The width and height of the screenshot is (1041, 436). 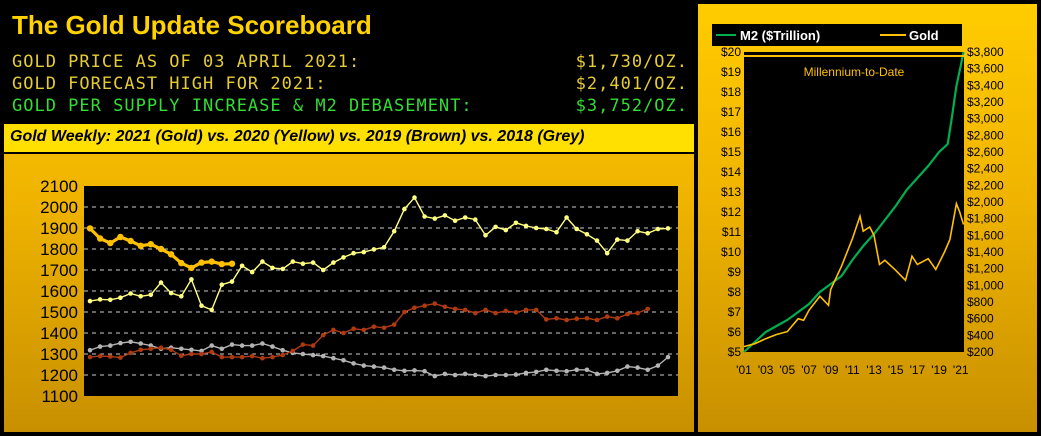 What do you see at coordinates (985, 102) in the screenshot?
I see `m2-right-tick-label: $3,200` at bounding box center [985, 102].